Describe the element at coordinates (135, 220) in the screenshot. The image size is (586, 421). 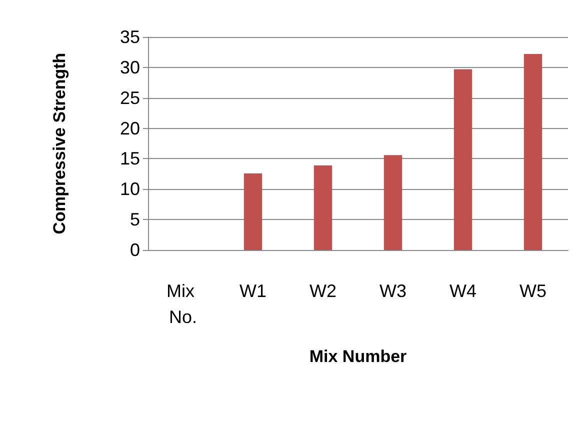
I see `y-tick-label: 5` at that location.